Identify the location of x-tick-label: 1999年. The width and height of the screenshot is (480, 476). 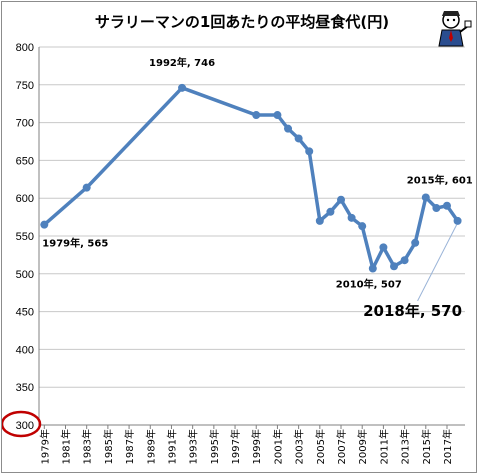
(256, 446).